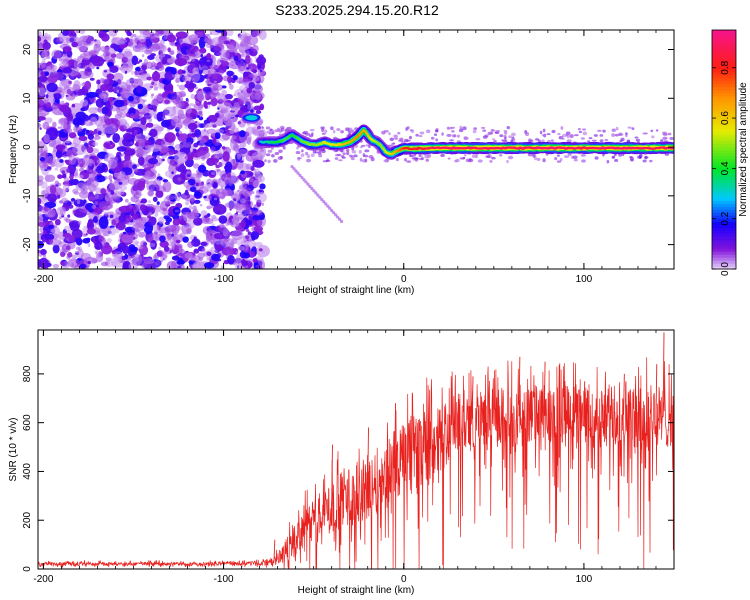 The height and width of the screenshot is (600, 750). Describe the element at coordinates (27, 422) in the screenshot. I see `snr-ytick-label: 600` at that location.